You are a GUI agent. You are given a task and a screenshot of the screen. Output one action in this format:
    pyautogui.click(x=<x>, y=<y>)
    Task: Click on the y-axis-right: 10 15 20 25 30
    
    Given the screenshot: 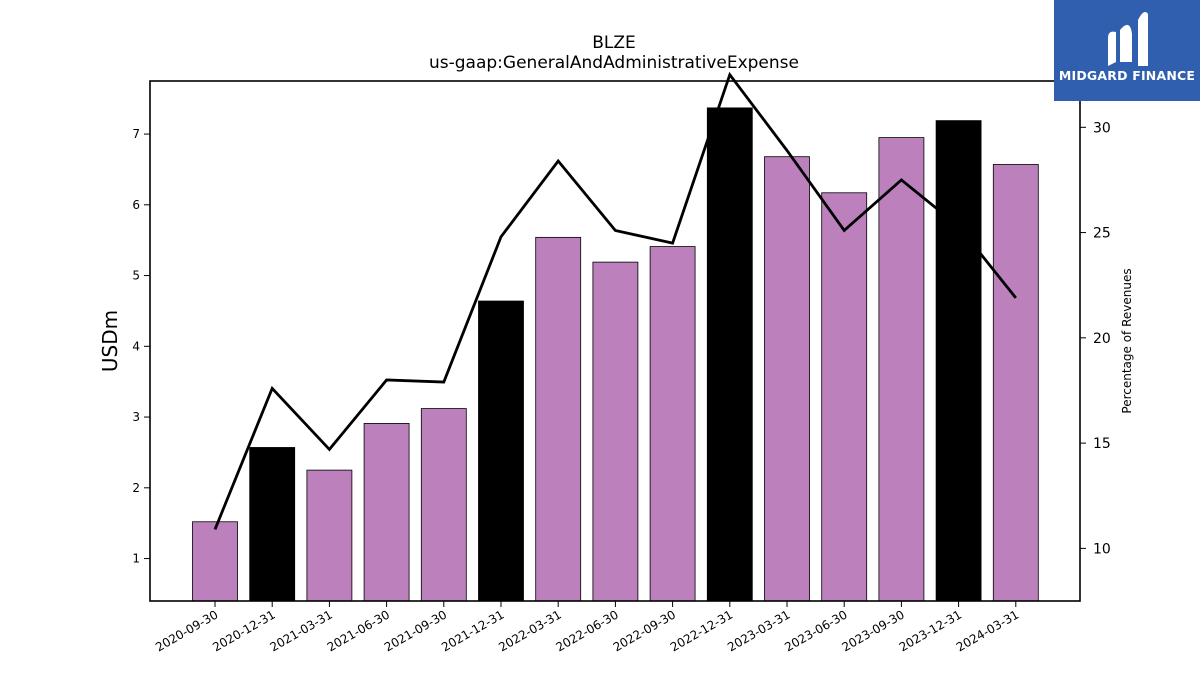 What is the action you would take?
    pyautogui.click(x=1095, y=338)
    